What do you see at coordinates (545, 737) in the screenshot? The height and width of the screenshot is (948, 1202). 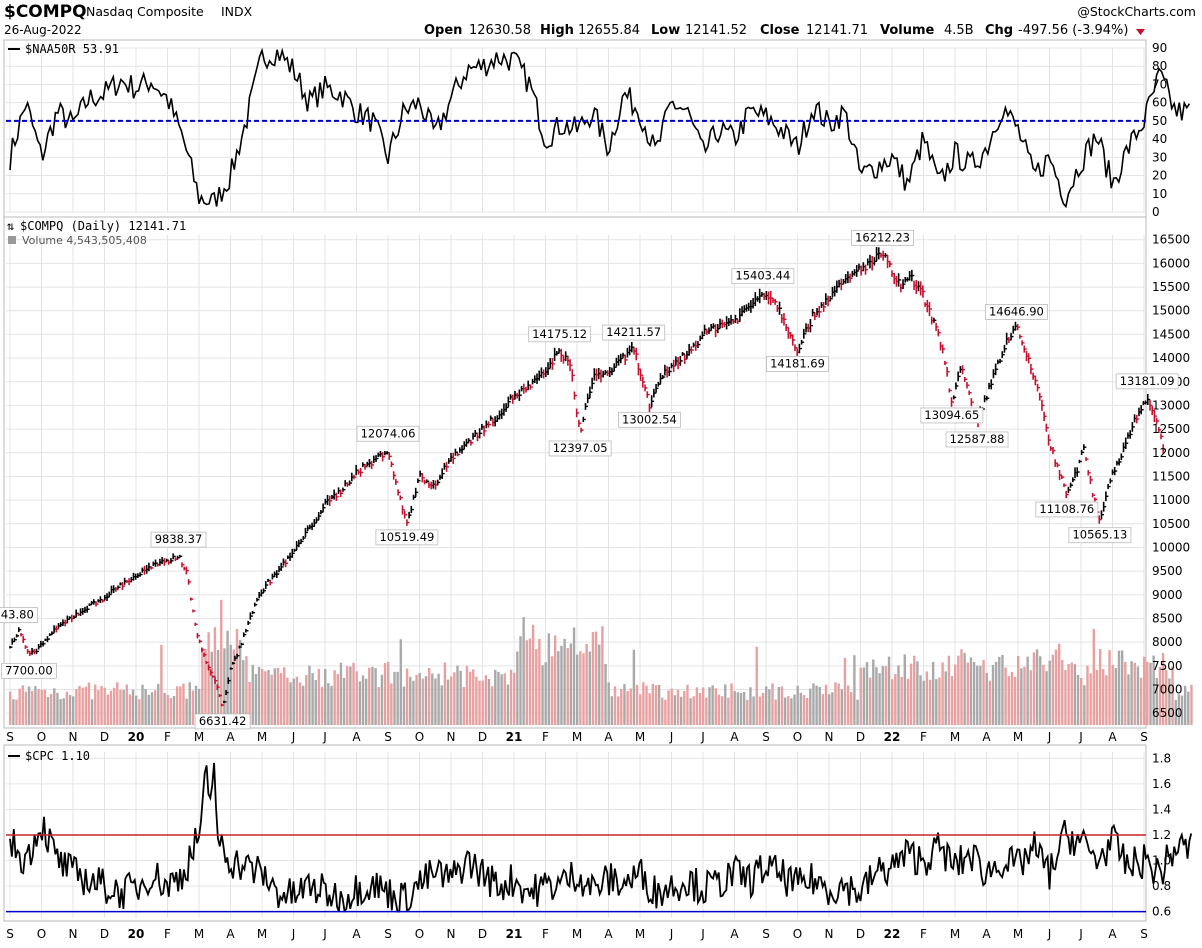 I see `month-label: F` at bounding box center [545, 737].